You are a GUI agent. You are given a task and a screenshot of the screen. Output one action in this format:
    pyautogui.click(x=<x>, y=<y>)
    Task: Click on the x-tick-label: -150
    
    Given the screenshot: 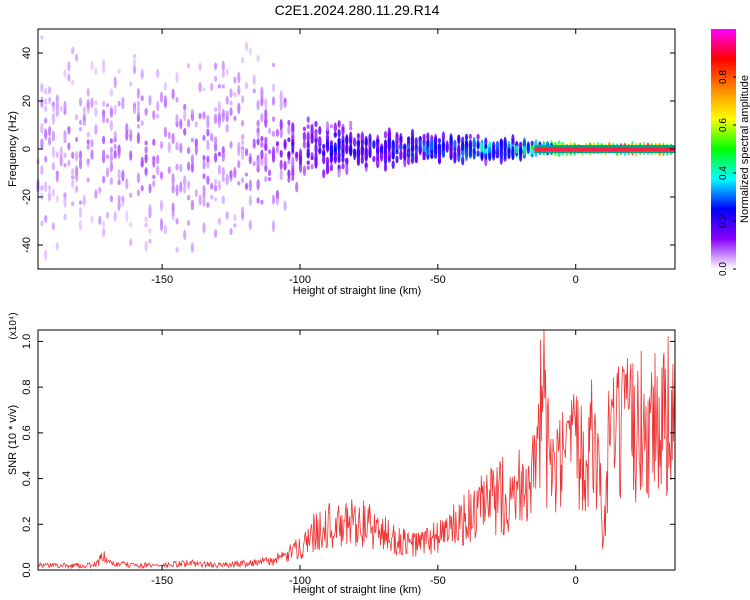 What is the action you would take?
    pyautogui.click(x=162, y=280)
    